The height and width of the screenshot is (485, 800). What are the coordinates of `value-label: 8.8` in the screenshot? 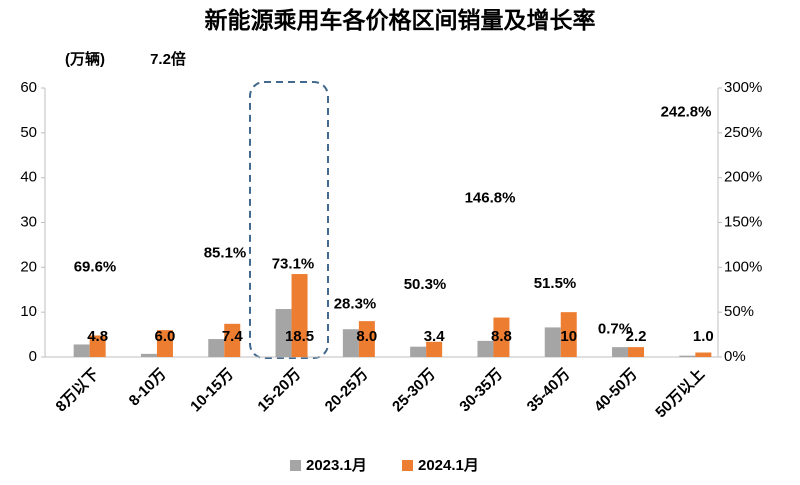 It's located at (501, 336).